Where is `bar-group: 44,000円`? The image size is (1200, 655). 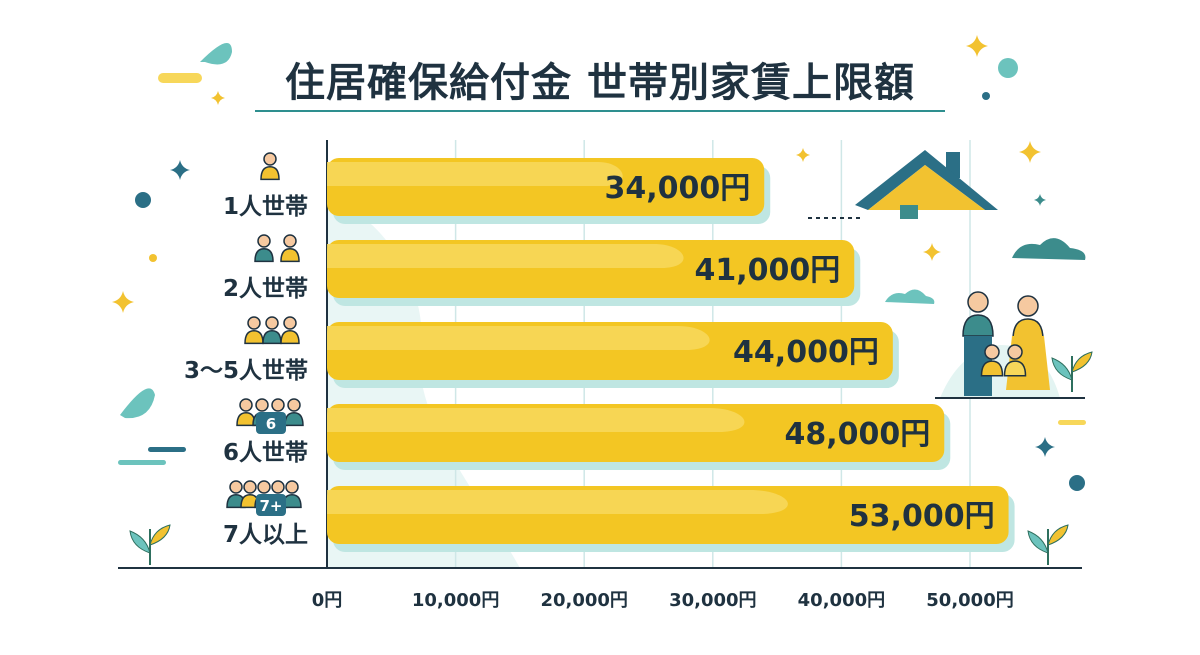
bar-group: 44,000円 is located at coordinates (613, 355).